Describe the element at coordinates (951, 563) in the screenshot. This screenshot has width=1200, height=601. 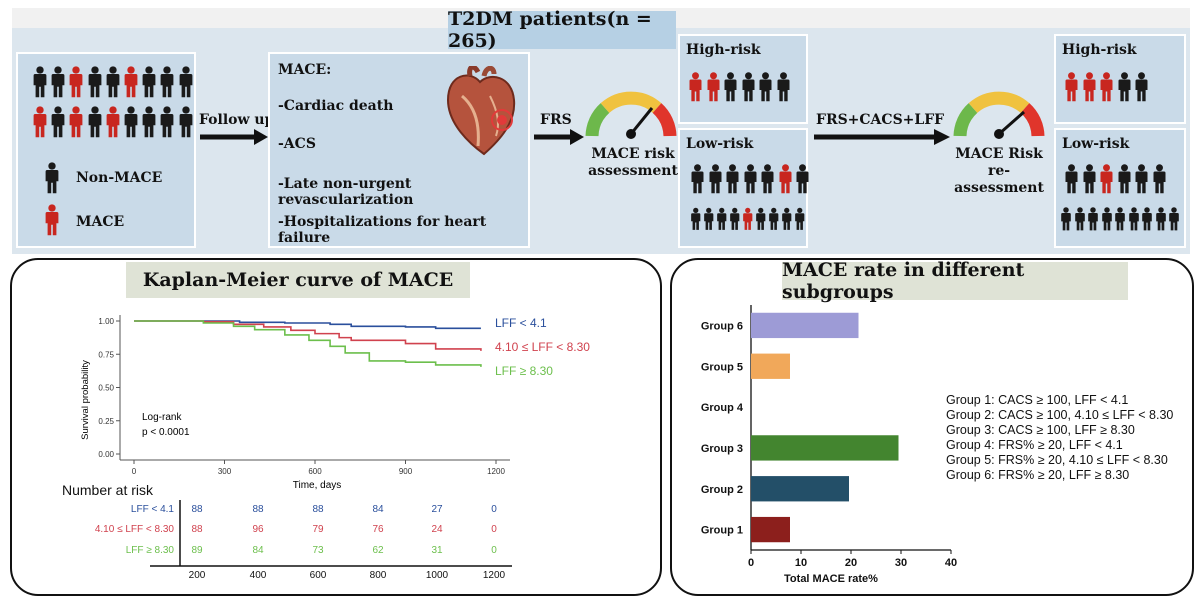
I see `bar-x-tick-label: 40` at that location.